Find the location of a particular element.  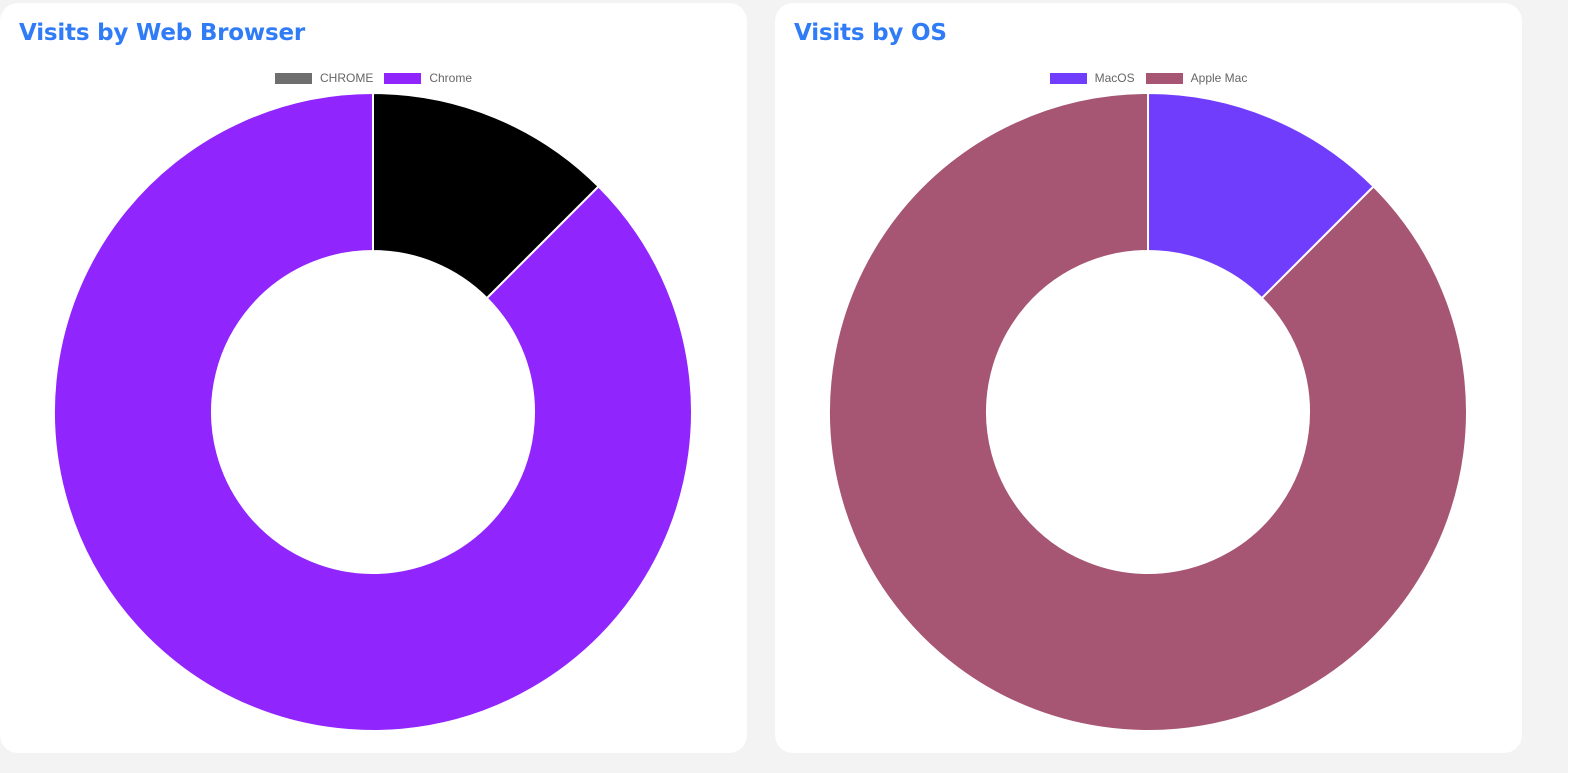

legend-label: Chrome is located at coordinates (451, 78).